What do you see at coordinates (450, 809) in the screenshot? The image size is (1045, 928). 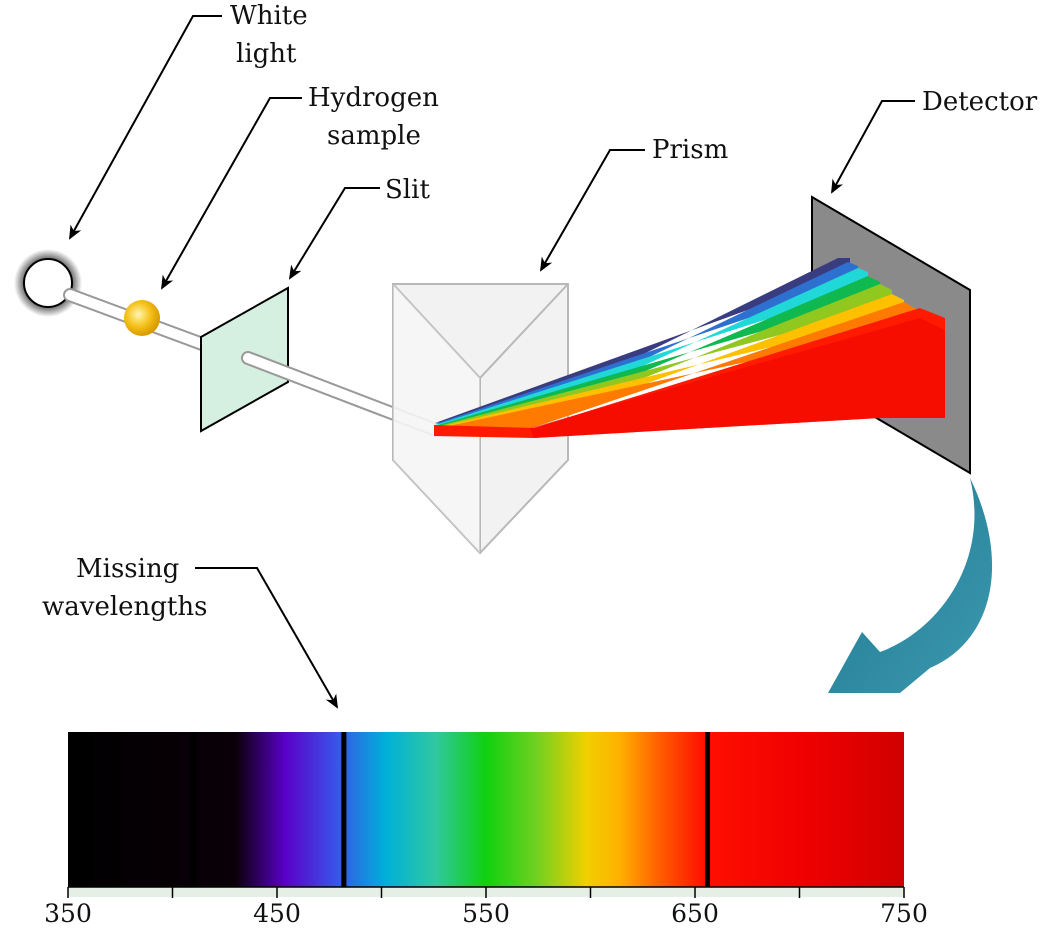 I see `absorption-lines` at bounding box center [450, 809].